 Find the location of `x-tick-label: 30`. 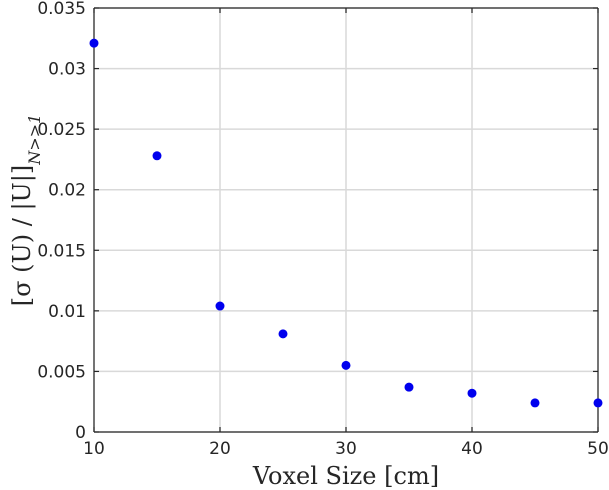

x-tick-label: 30 is located at coordinates (346, 449).